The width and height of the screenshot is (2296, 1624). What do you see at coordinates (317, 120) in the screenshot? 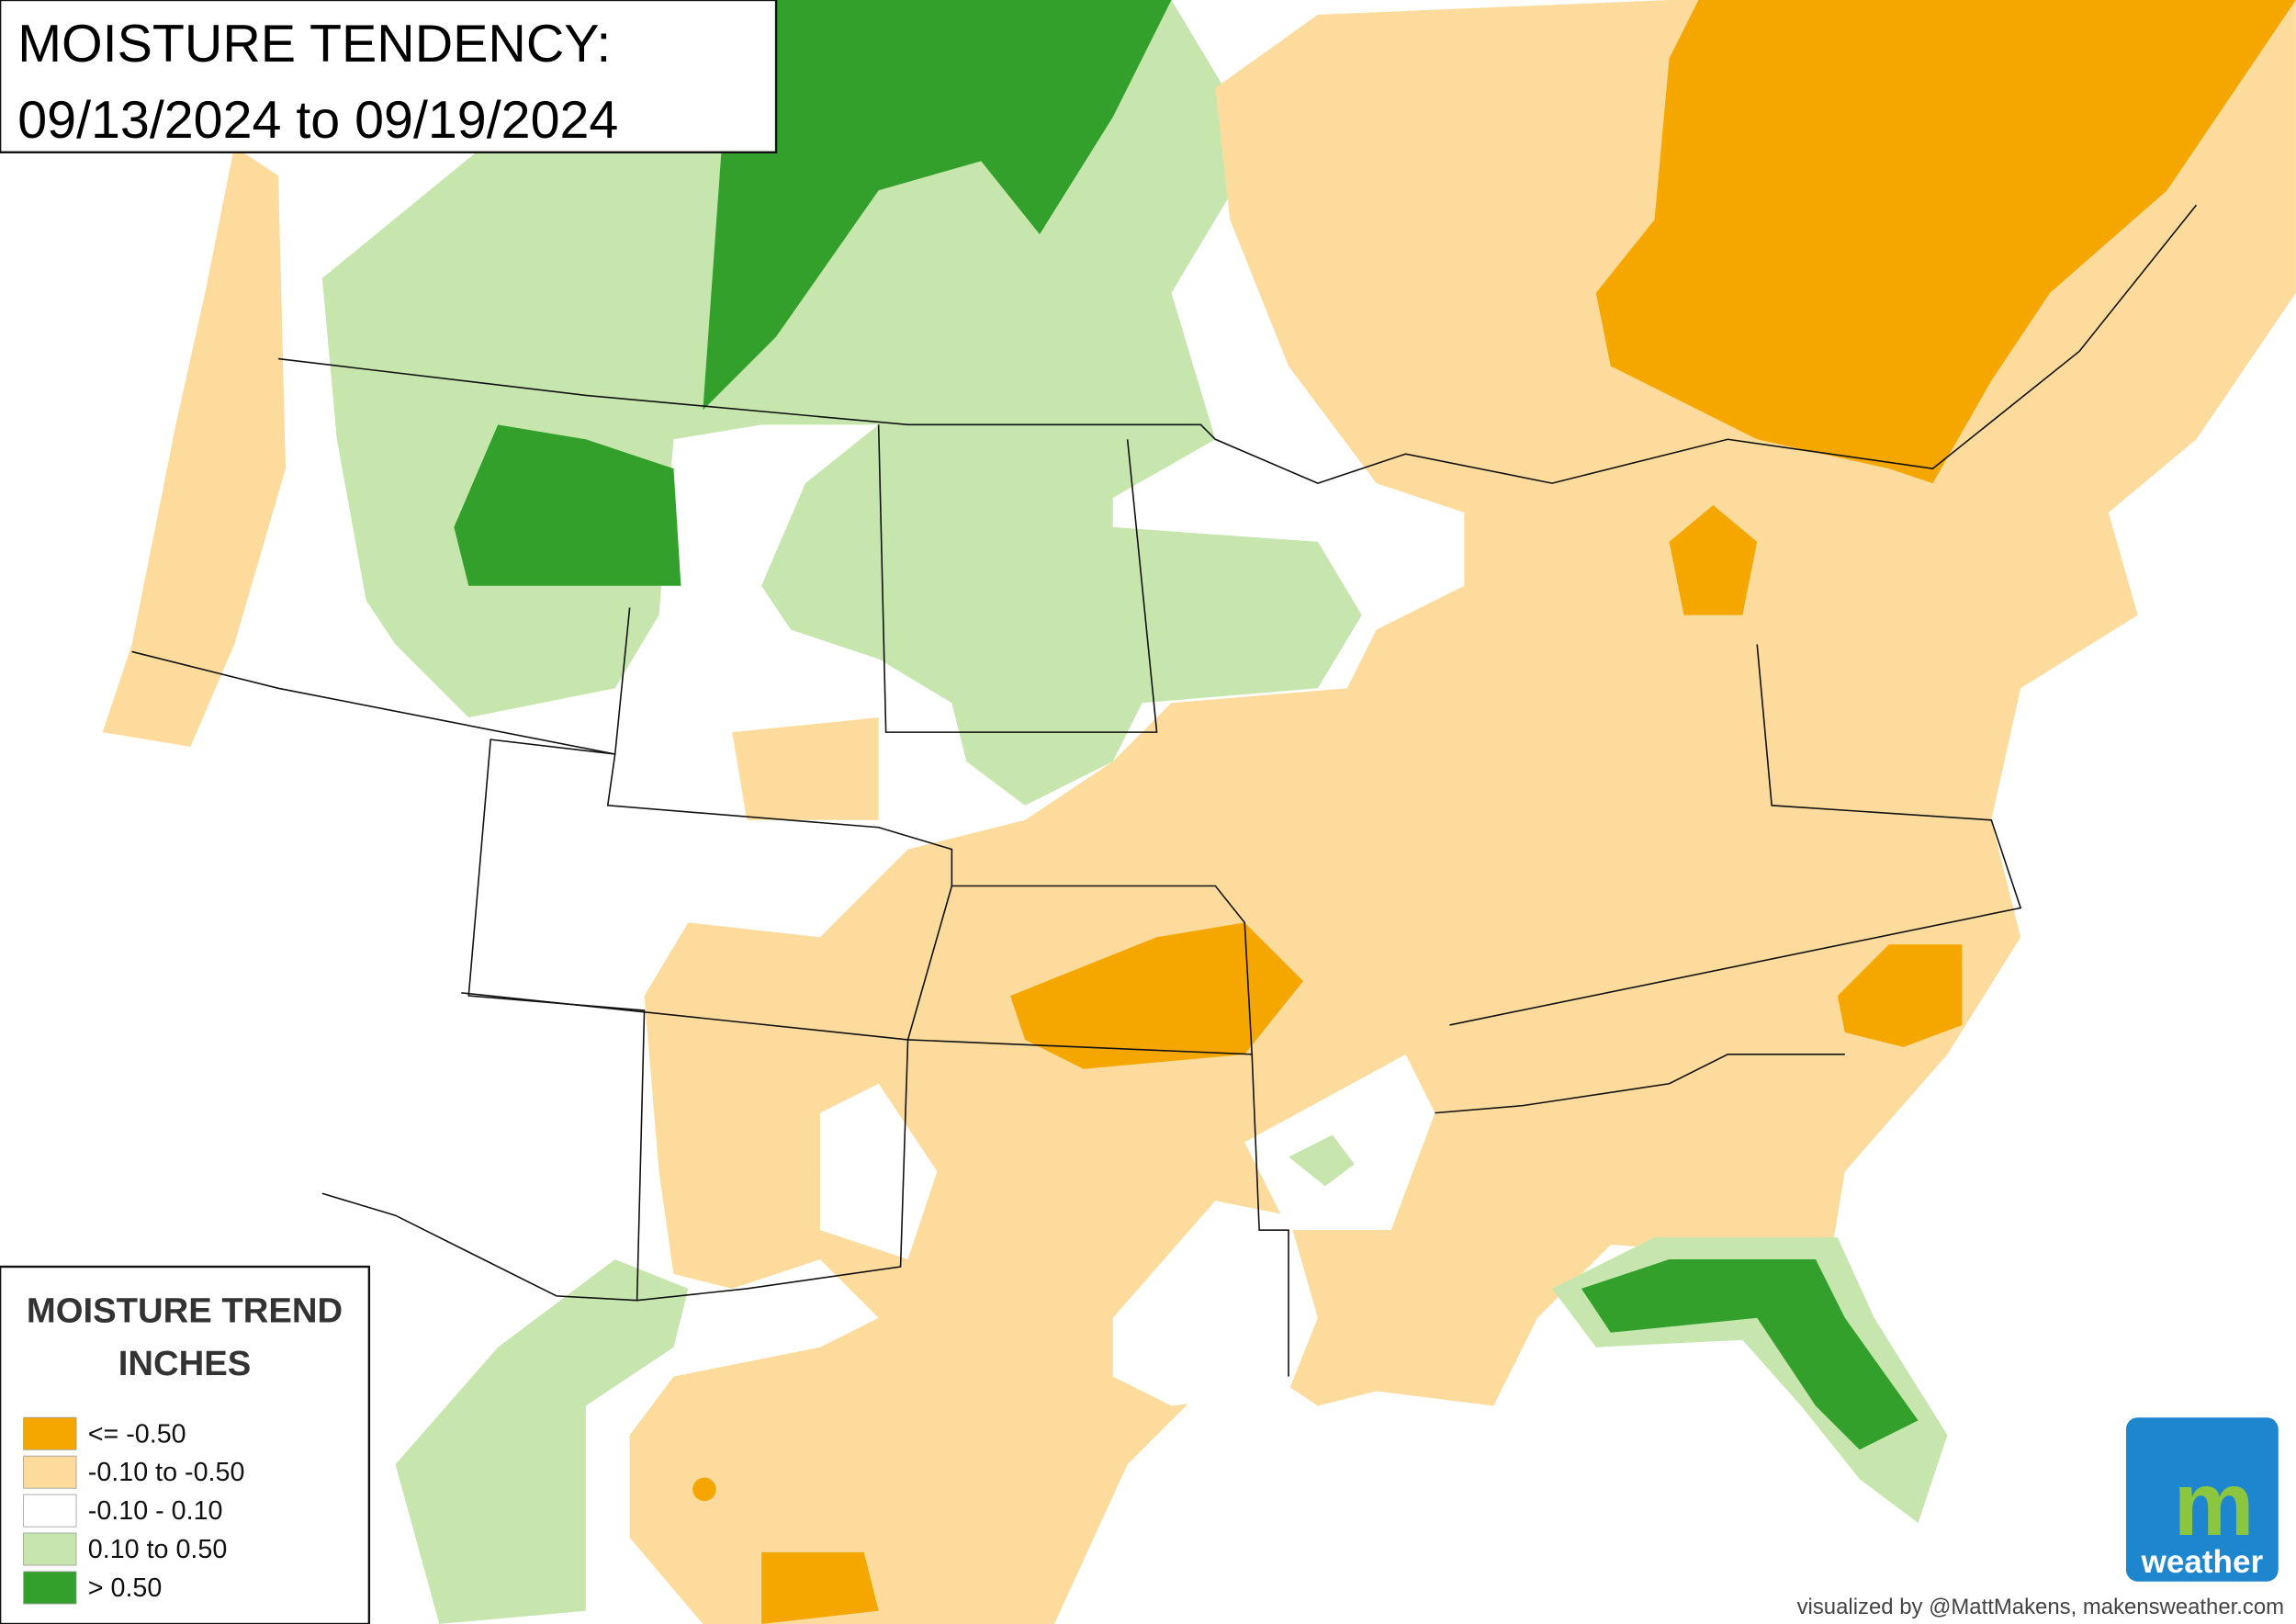
I see `title: 09/13/2024 to 09/19/2024` at bounding box center [317, 120].